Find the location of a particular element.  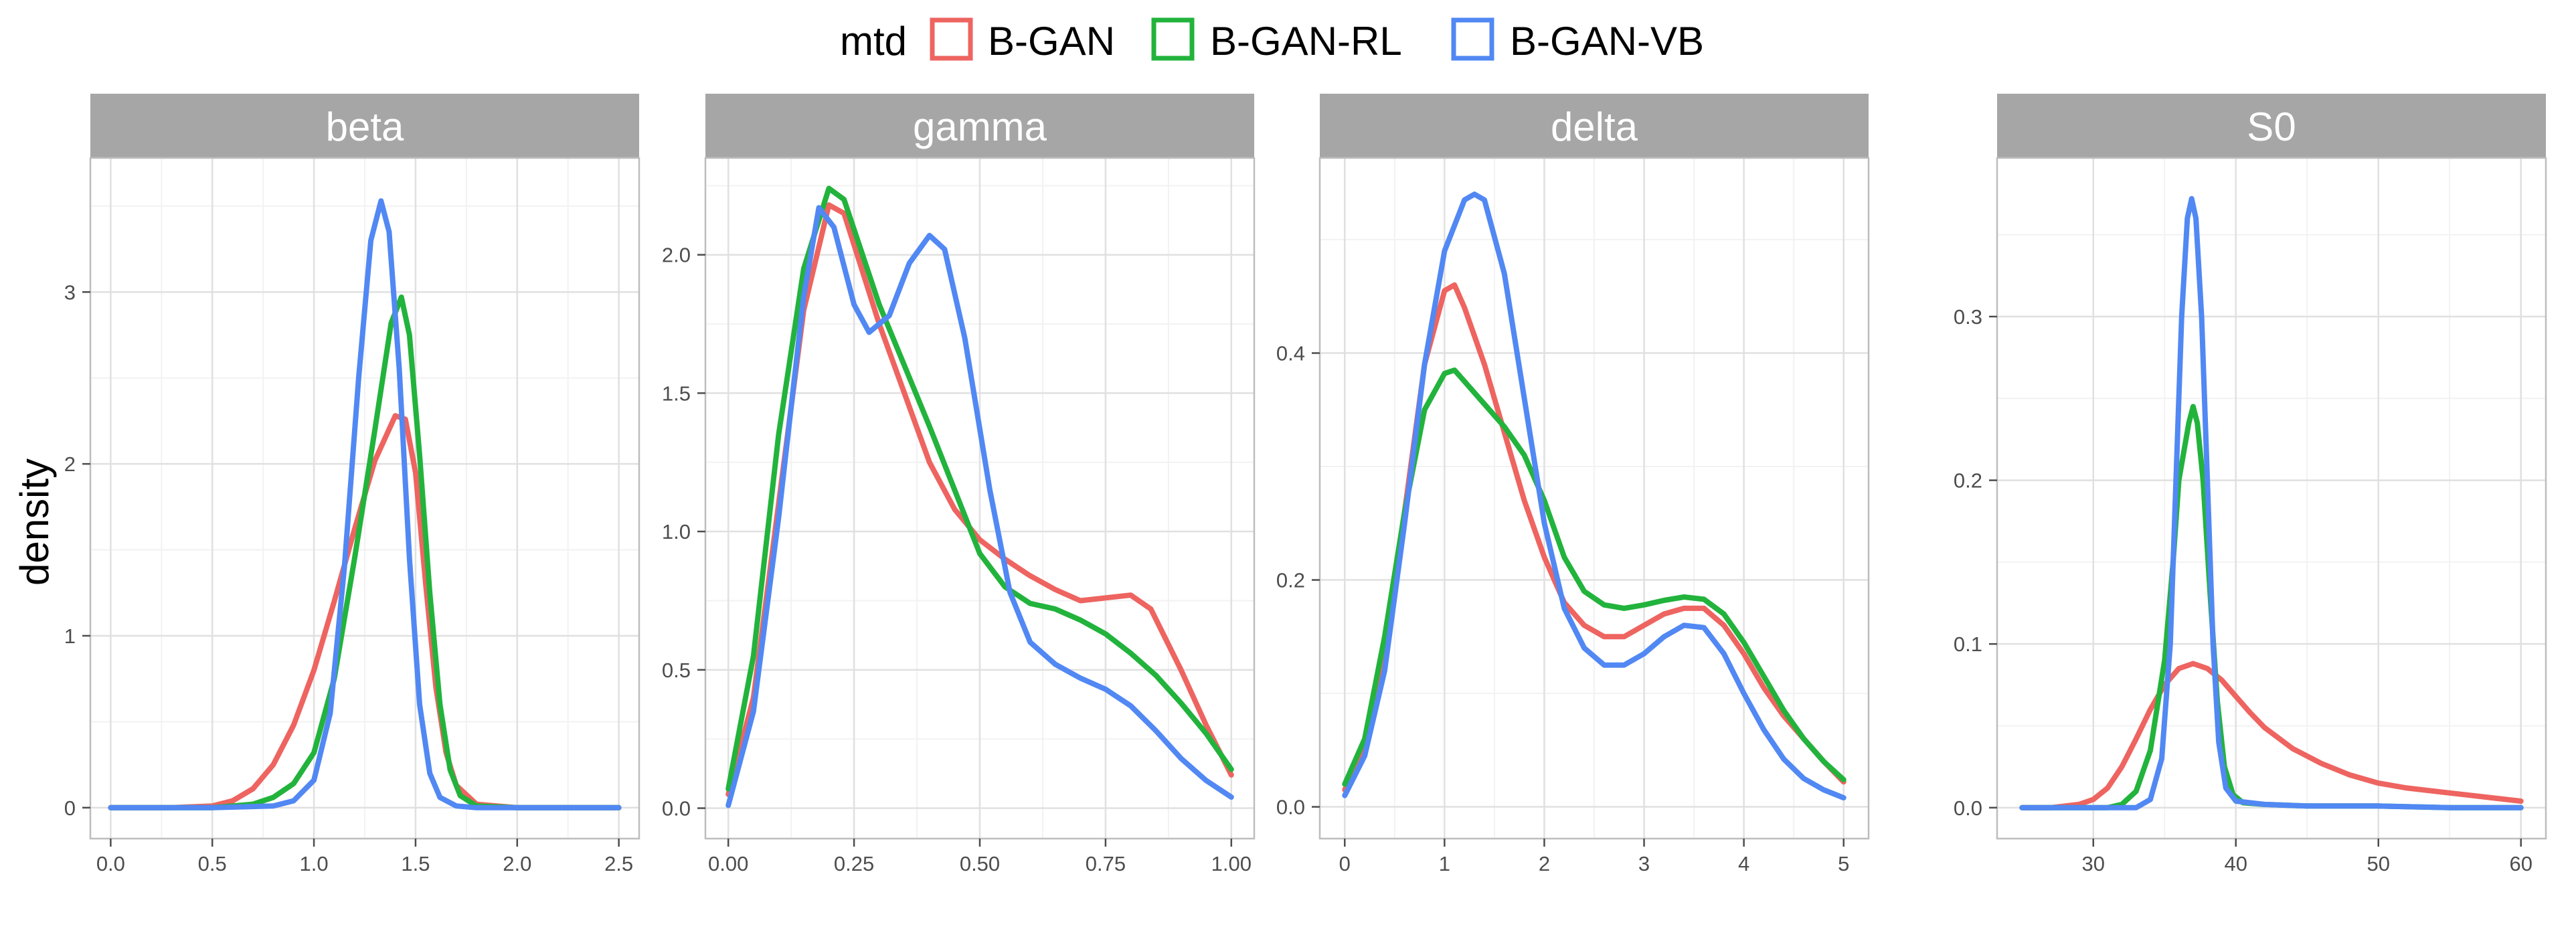

y-tick-label: 0.1 is located at coordinates (1968, 644).